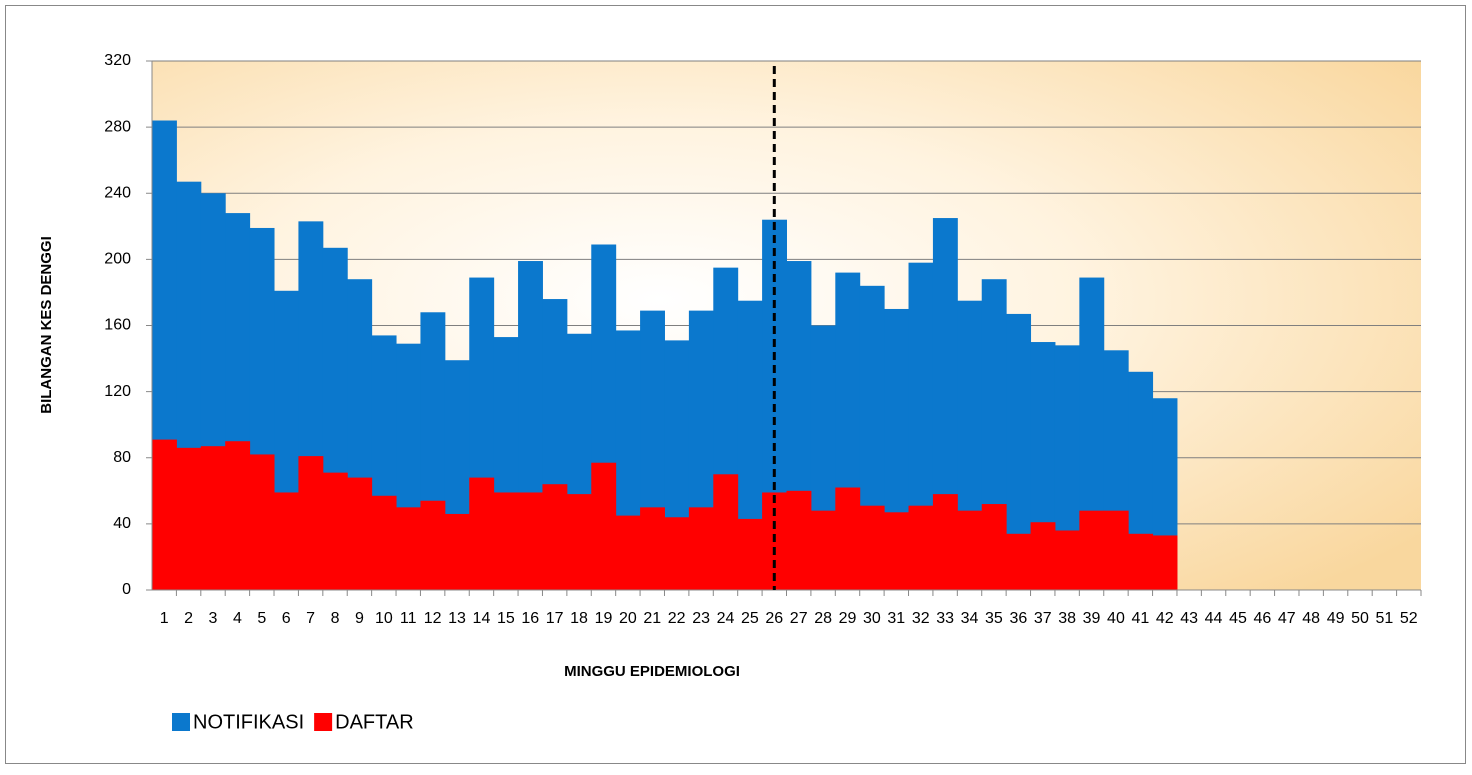 This screenshot has width=1472, height=775. What do you see at coordinates (46, 325) in the screenshot?
I see `y-axis-title: BILANGAN KES DENGGI` at bounding box center [46, 325].